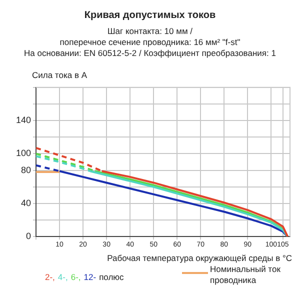 The height and width of the screenshot is (300, 300). Describe the element at coordinates (29, 236) in the screenshot. I see `y-tick-label: 0` at that location.